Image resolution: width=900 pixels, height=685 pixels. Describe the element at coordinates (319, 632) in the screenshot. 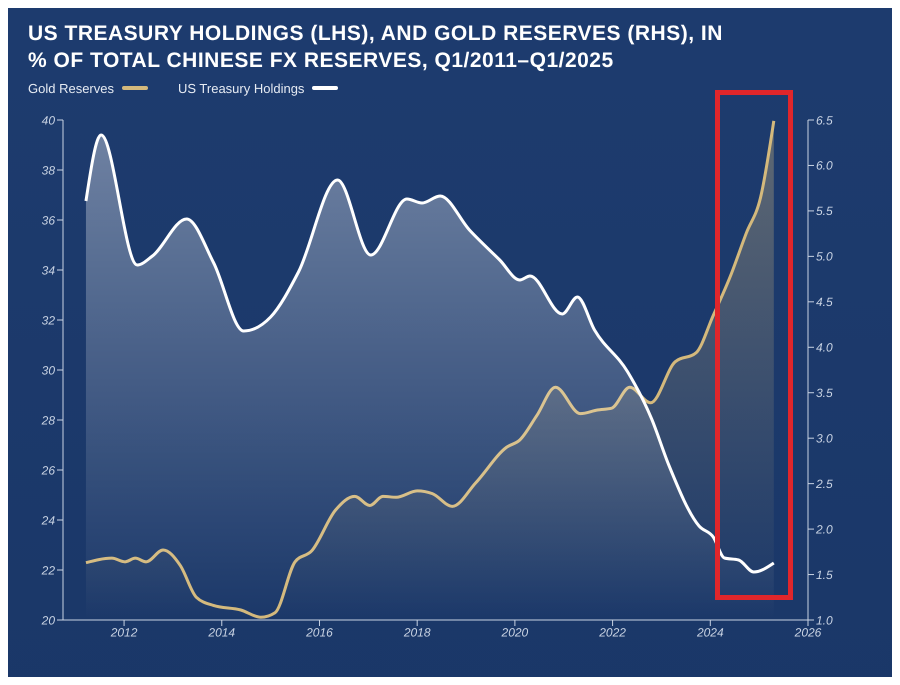

I see `x-tick-label: 2016` at that location.